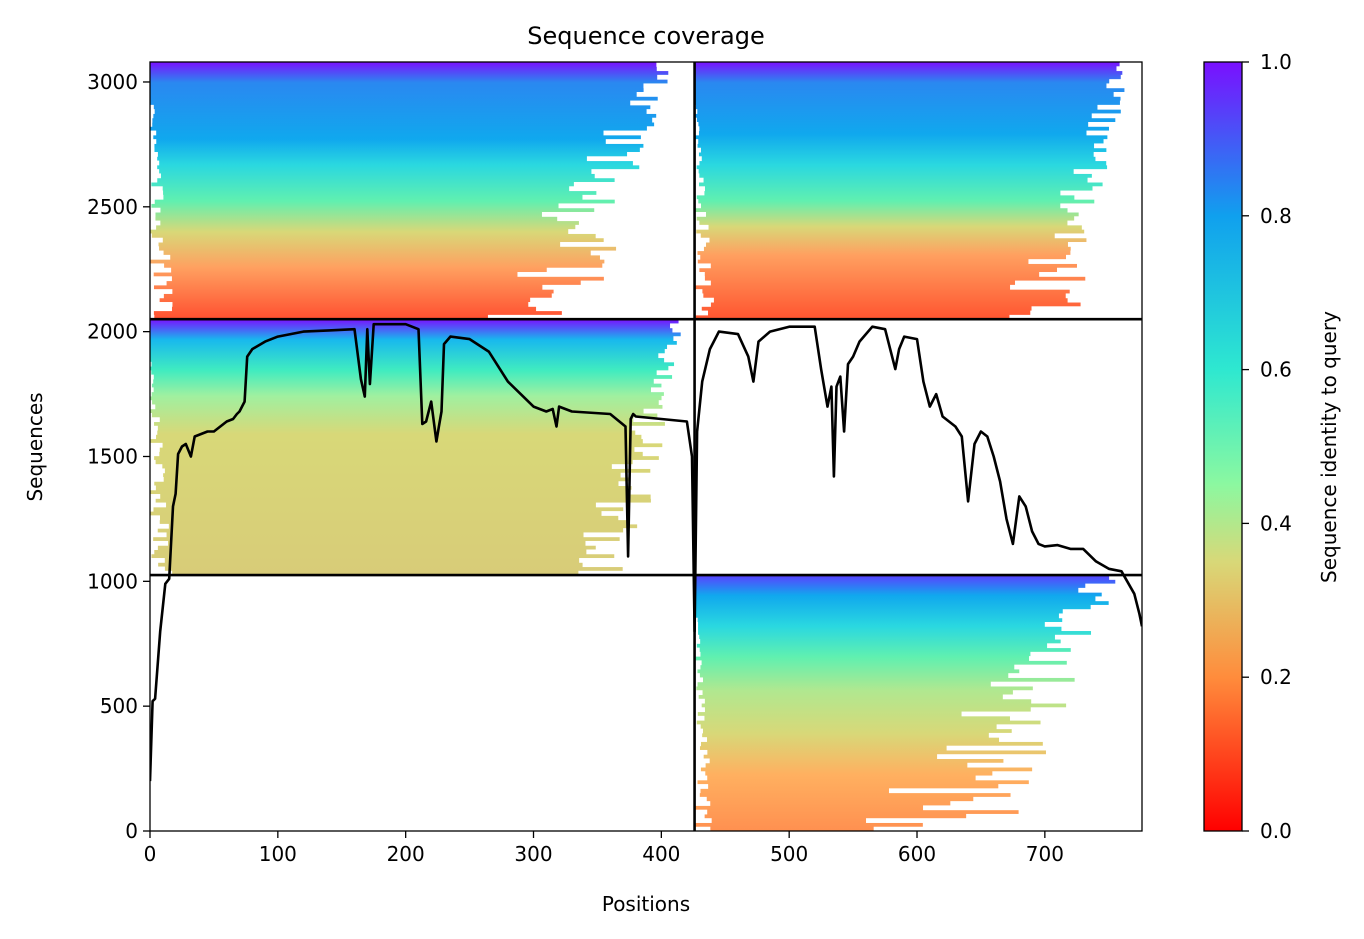 The height and width of the screenshot is (939, 1364). What do you see at coordinates (661, 854) in the screenshot?
I see `x-tick-label: 400` at bounding box center [661, 854].